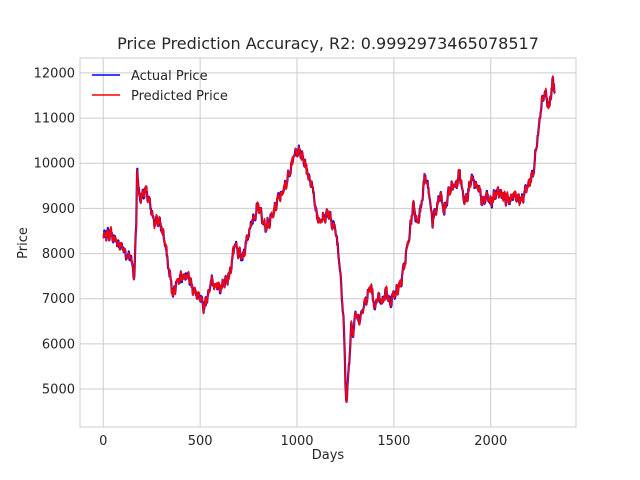 This screenshot has width=640, height=480. Describe the element at coordinates (169, 76) in the screenshot. I see `legend-label-actual-price: Actual Price` at that location.